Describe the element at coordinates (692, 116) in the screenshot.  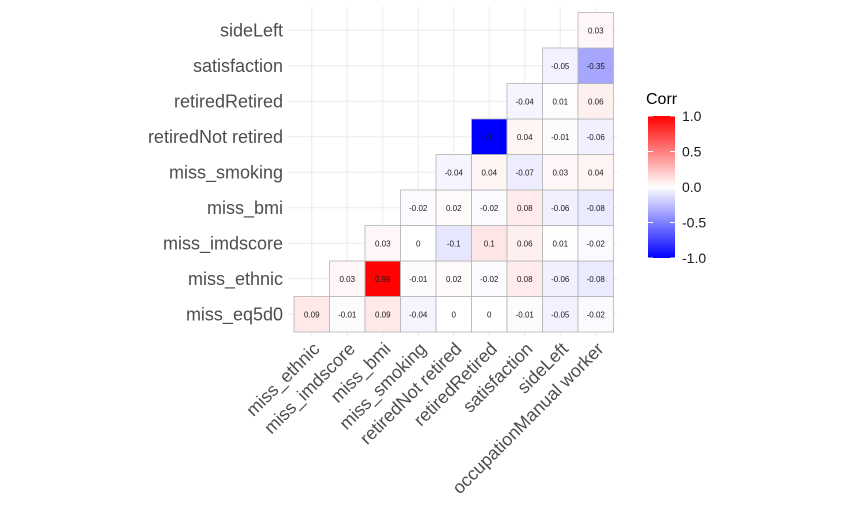
I see `legend-tick-label: 1.0` at that location.